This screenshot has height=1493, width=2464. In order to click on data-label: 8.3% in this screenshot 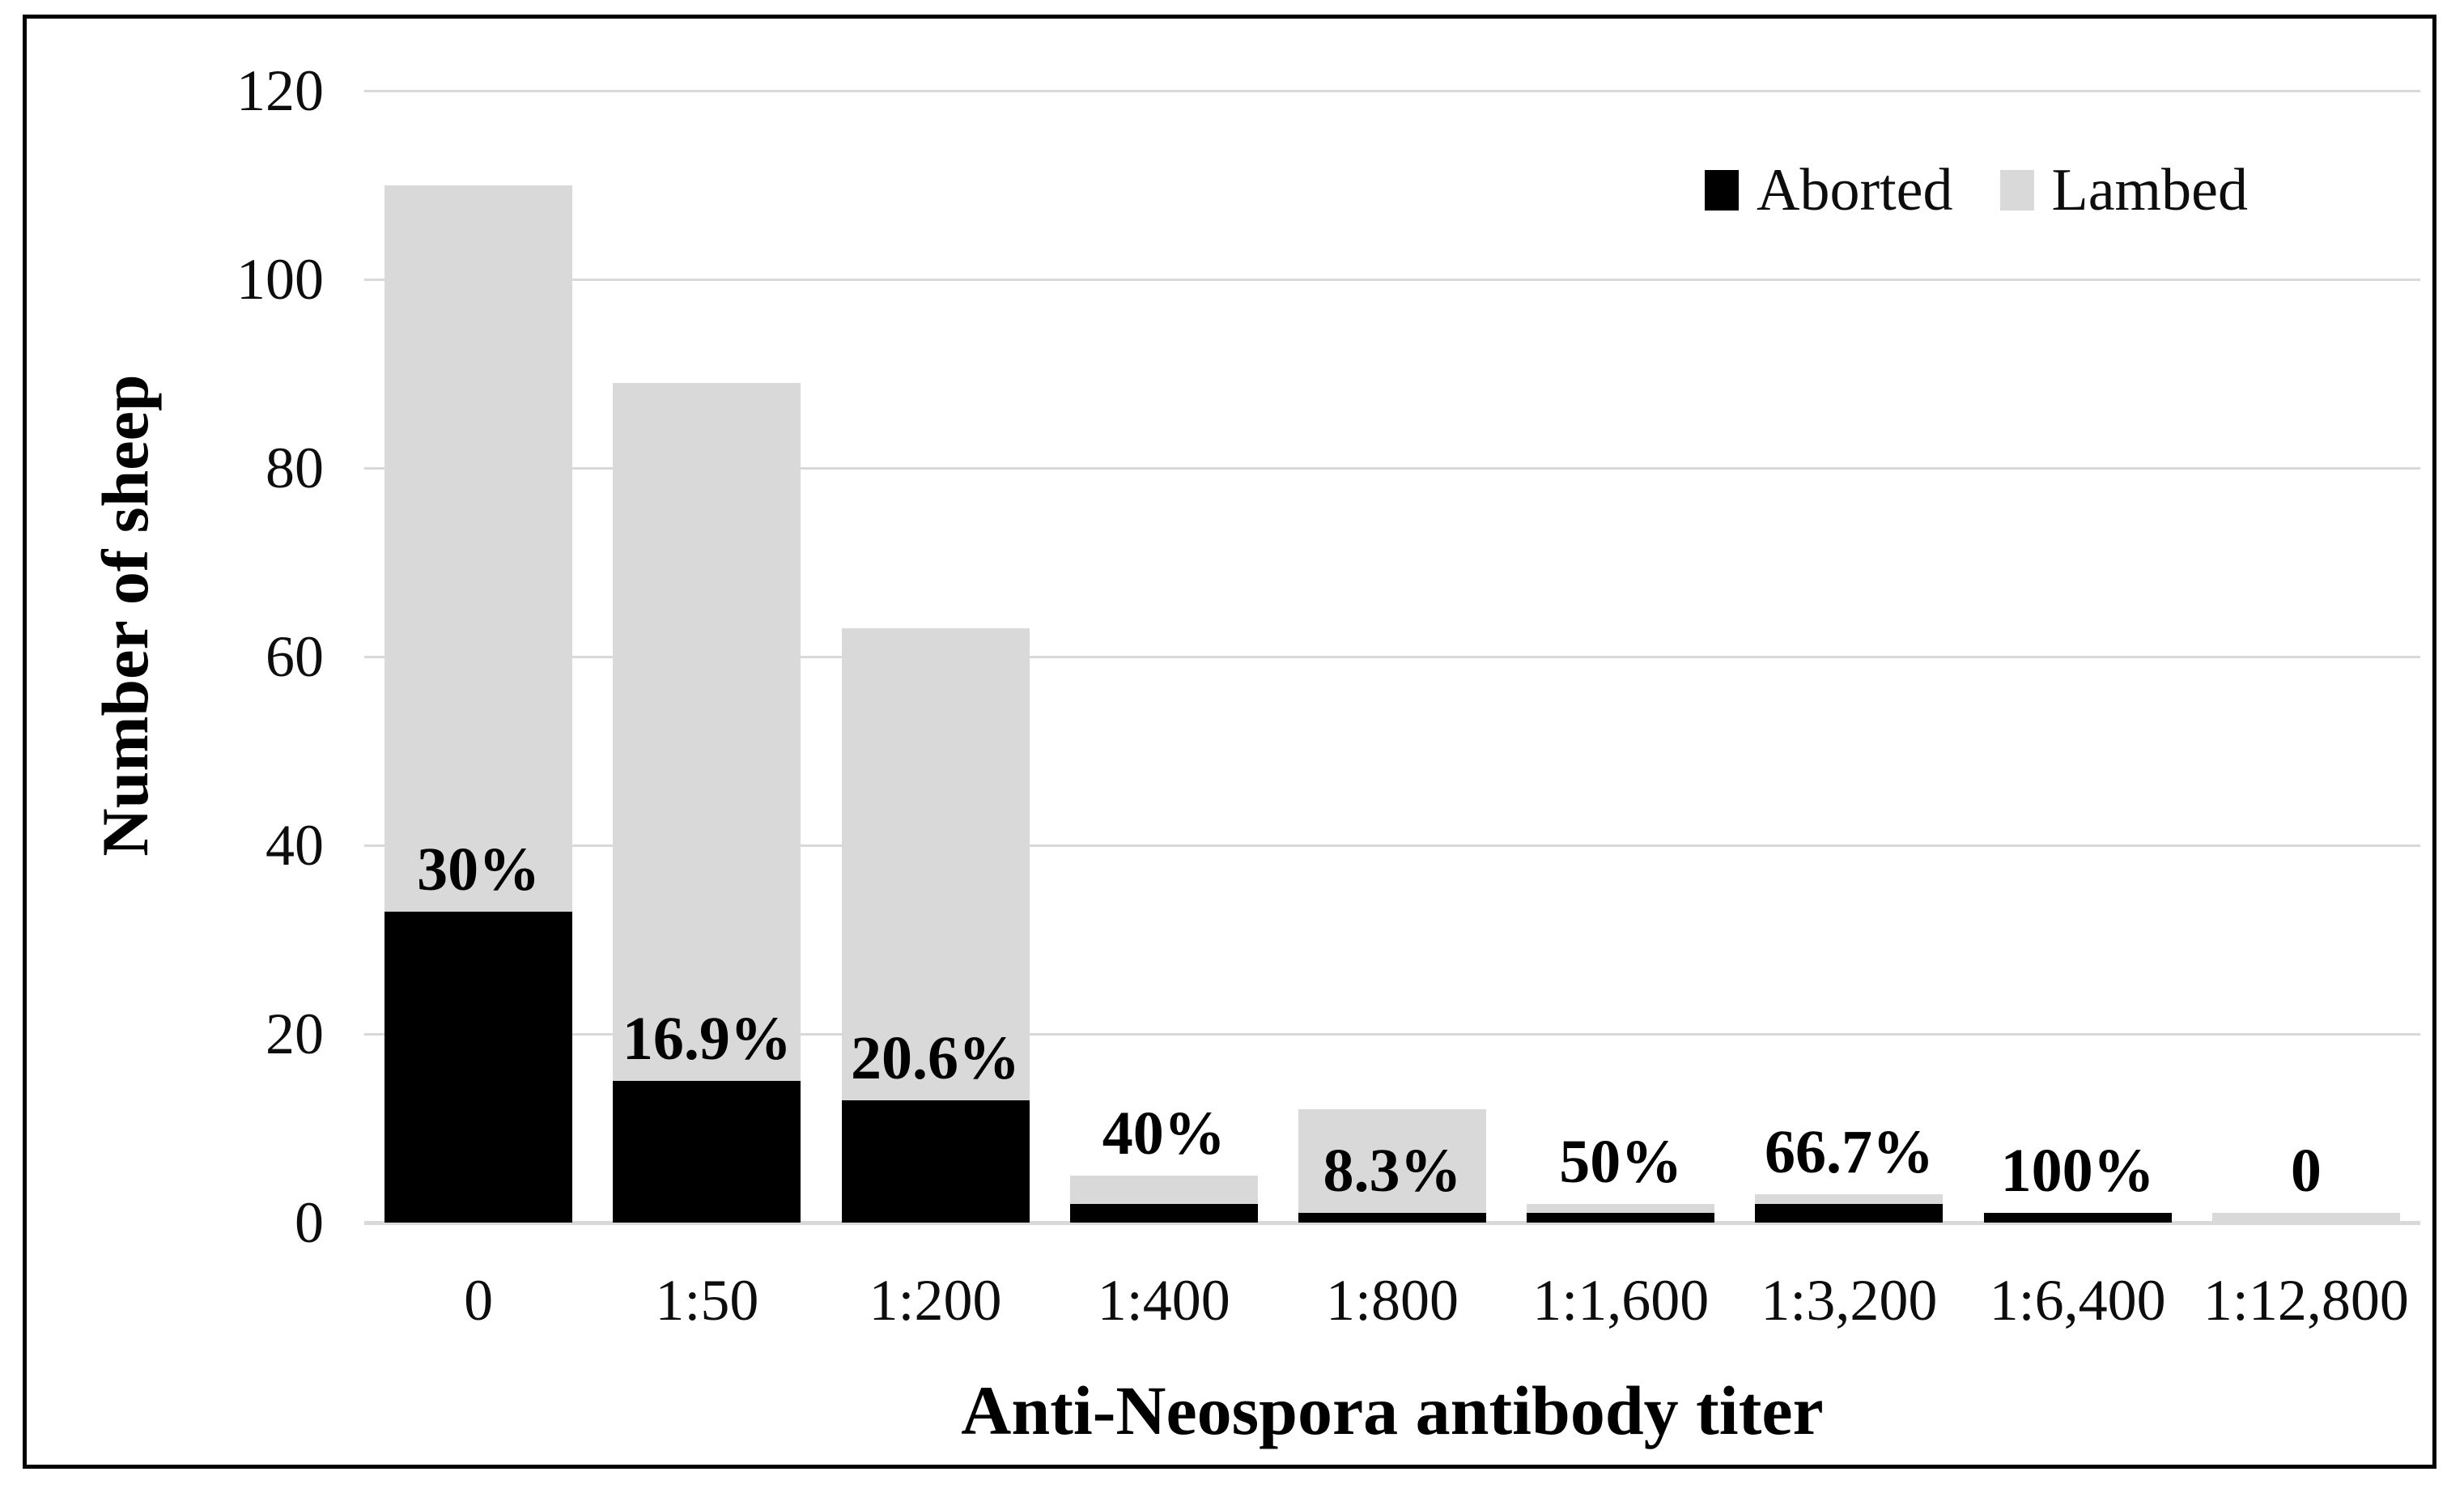, I will do `click(1393, 1172)`.